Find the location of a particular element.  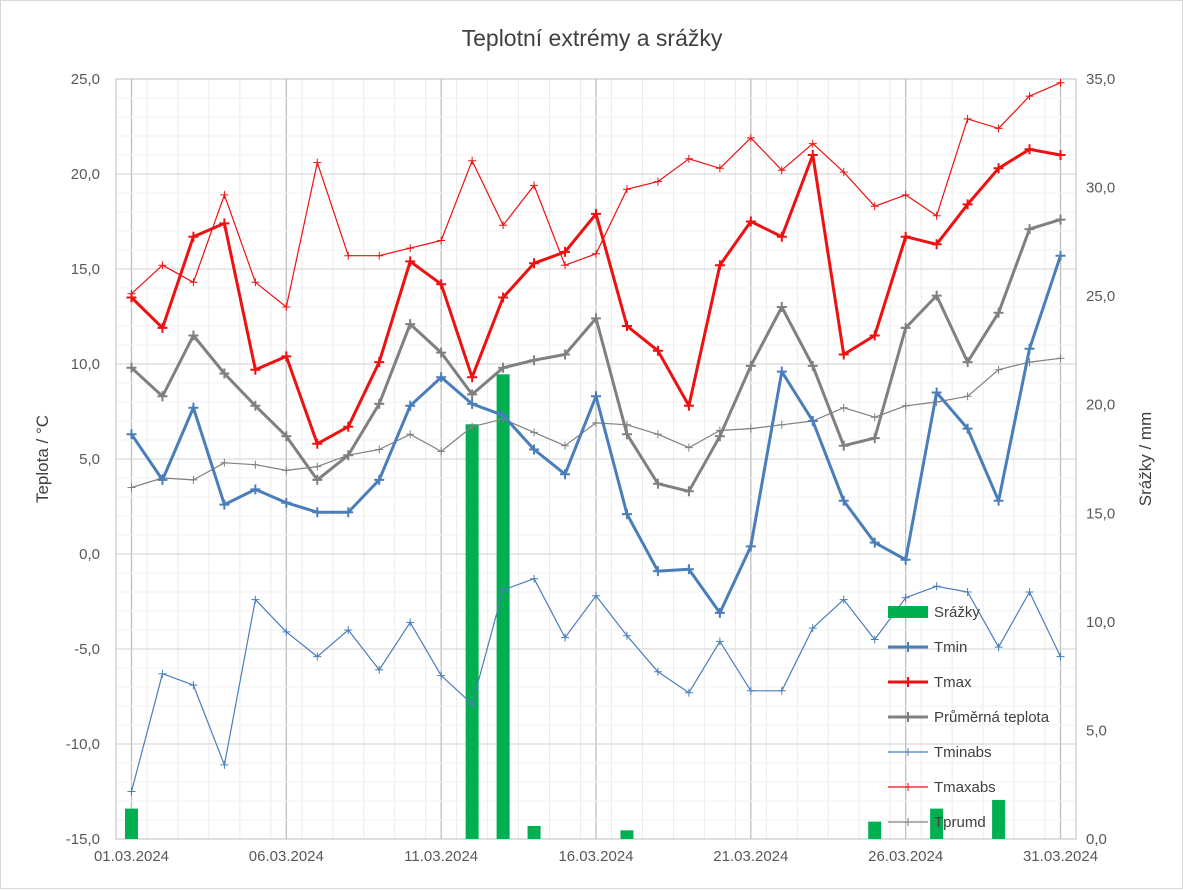

legend-marker-tprumd is located at coordinates (908, 822).